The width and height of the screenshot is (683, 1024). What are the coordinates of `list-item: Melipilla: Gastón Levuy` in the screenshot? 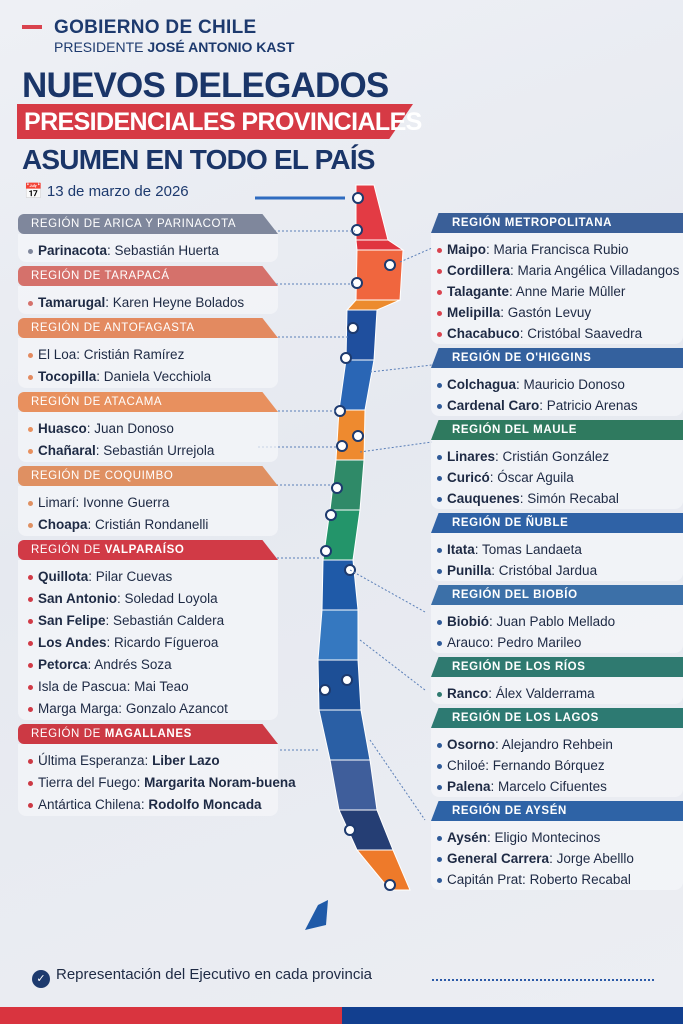 It's located at (557, 312).